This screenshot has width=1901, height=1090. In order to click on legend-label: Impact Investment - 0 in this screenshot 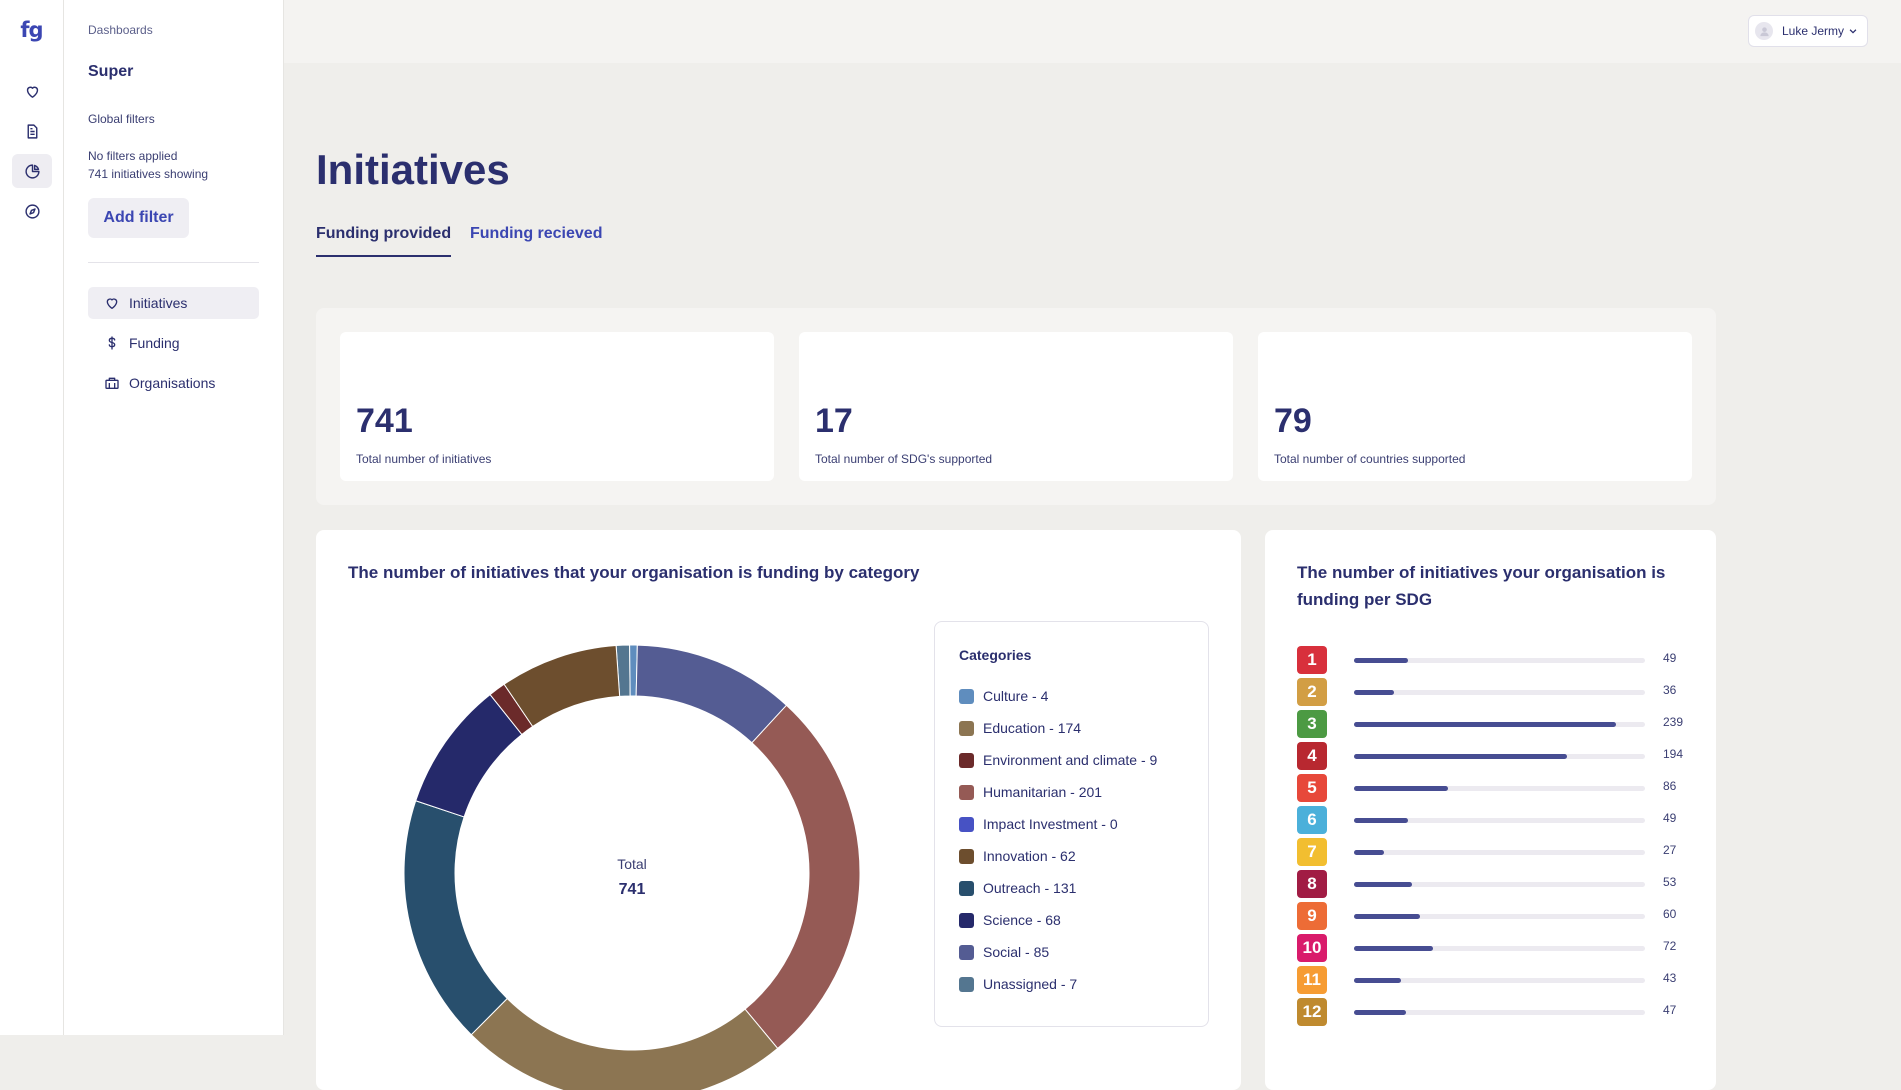, I will do `click(1050, 824)`.